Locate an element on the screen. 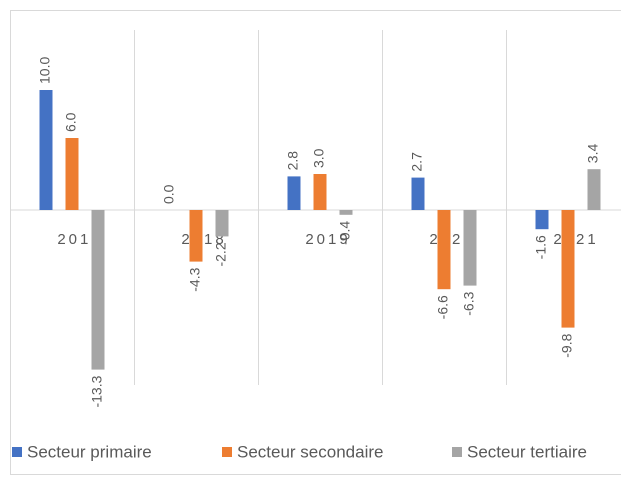  data-label: -9.8 is located at coordinates (567, 345).